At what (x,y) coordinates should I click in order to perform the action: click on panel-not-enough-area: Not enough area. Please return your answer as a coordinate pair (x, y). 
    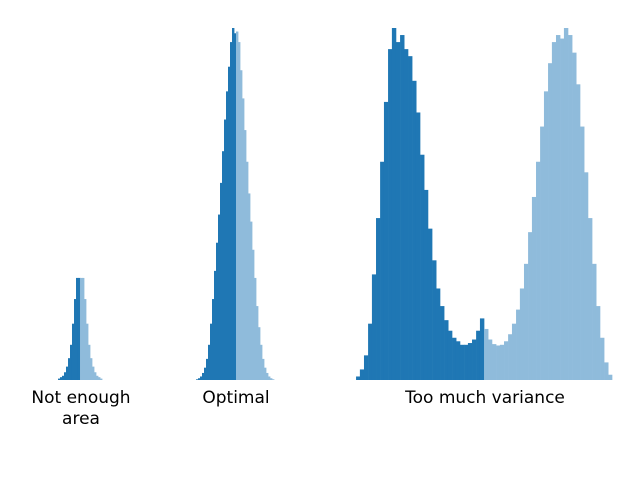
    Looking at the image, I should click on (81, 353).